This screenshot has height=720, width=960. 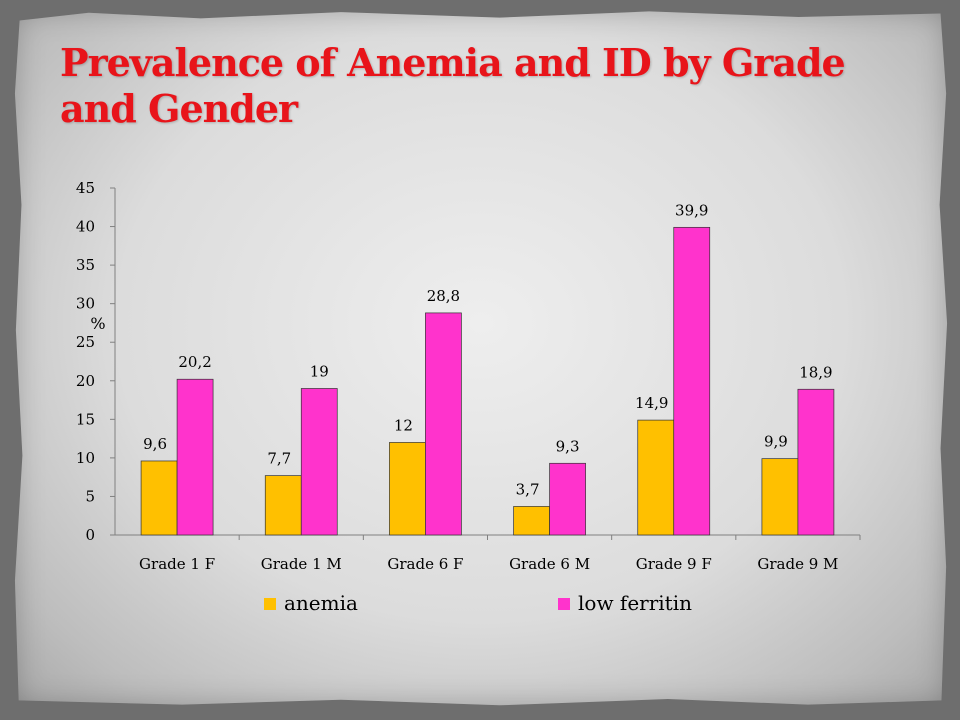 I want to click on y-tick-label: 40, so click(x=85, y=227).